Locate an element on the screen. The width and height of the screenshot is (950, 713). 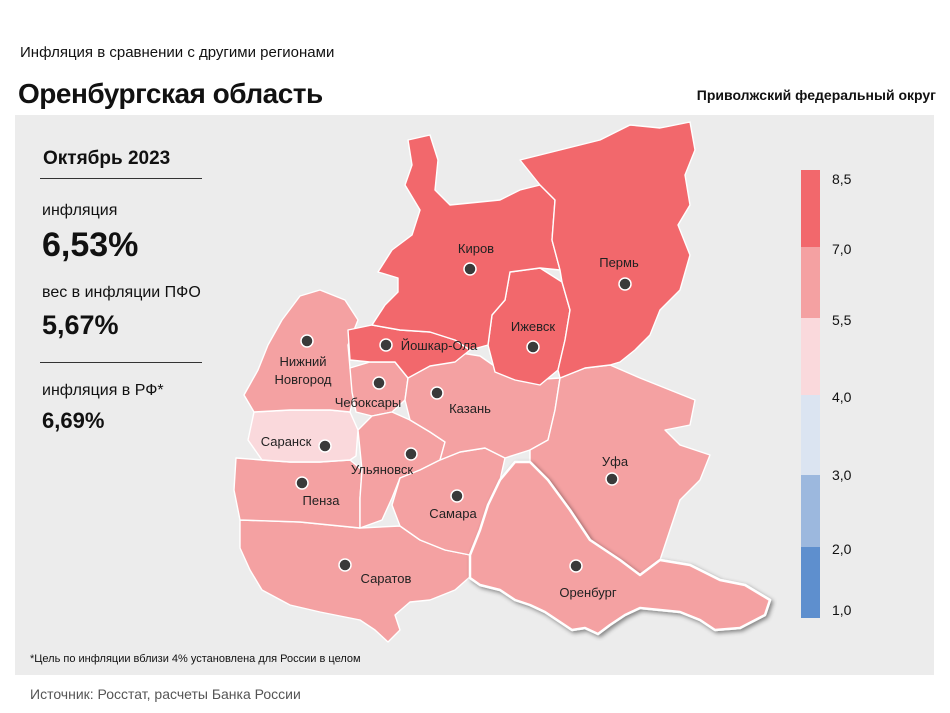
page-subtitle: Инфляция в сравнении с другими регионами is located at coordinates (177, 52).